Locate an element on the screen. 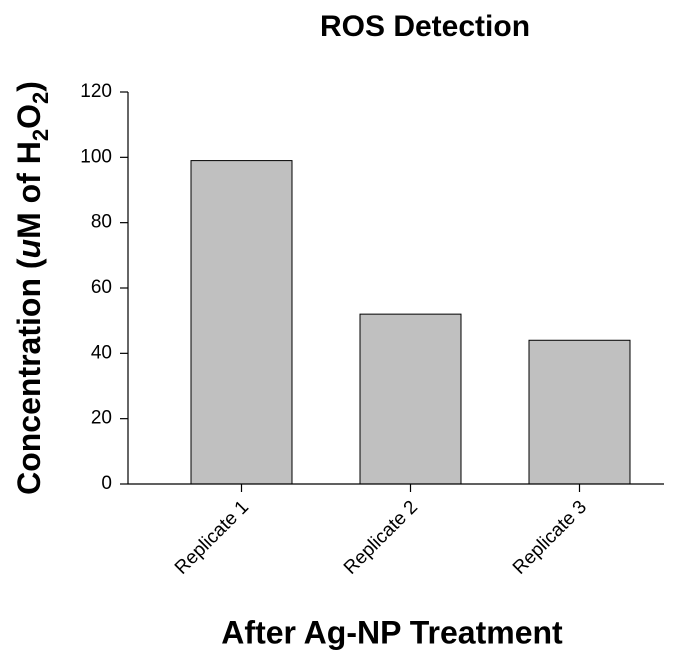 This screenshot has width=678, height=651. x-axis-label: After Ag-NP Treatment is located at coordinates (392, 632).